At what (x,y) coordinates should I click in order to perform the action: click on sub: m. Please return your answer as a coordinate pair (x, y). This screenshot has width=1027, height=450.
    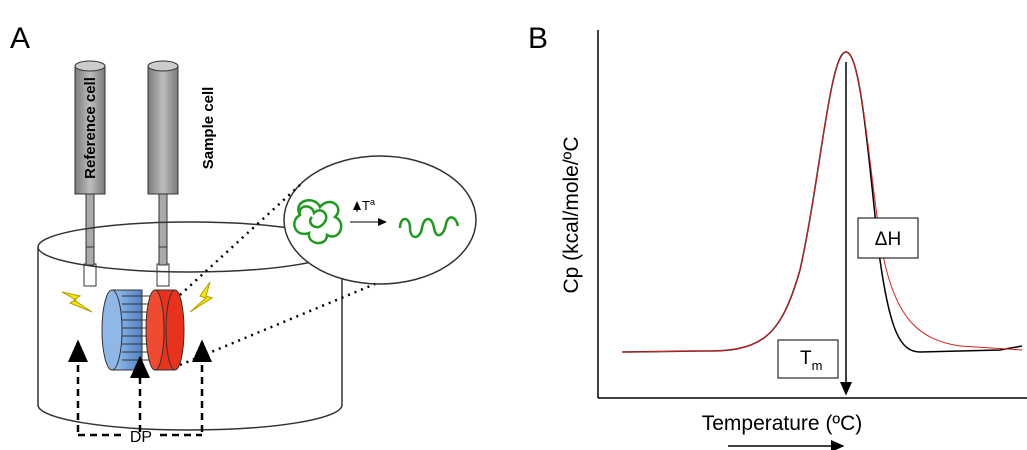
    Looking at the image, I should click on (817, 365).